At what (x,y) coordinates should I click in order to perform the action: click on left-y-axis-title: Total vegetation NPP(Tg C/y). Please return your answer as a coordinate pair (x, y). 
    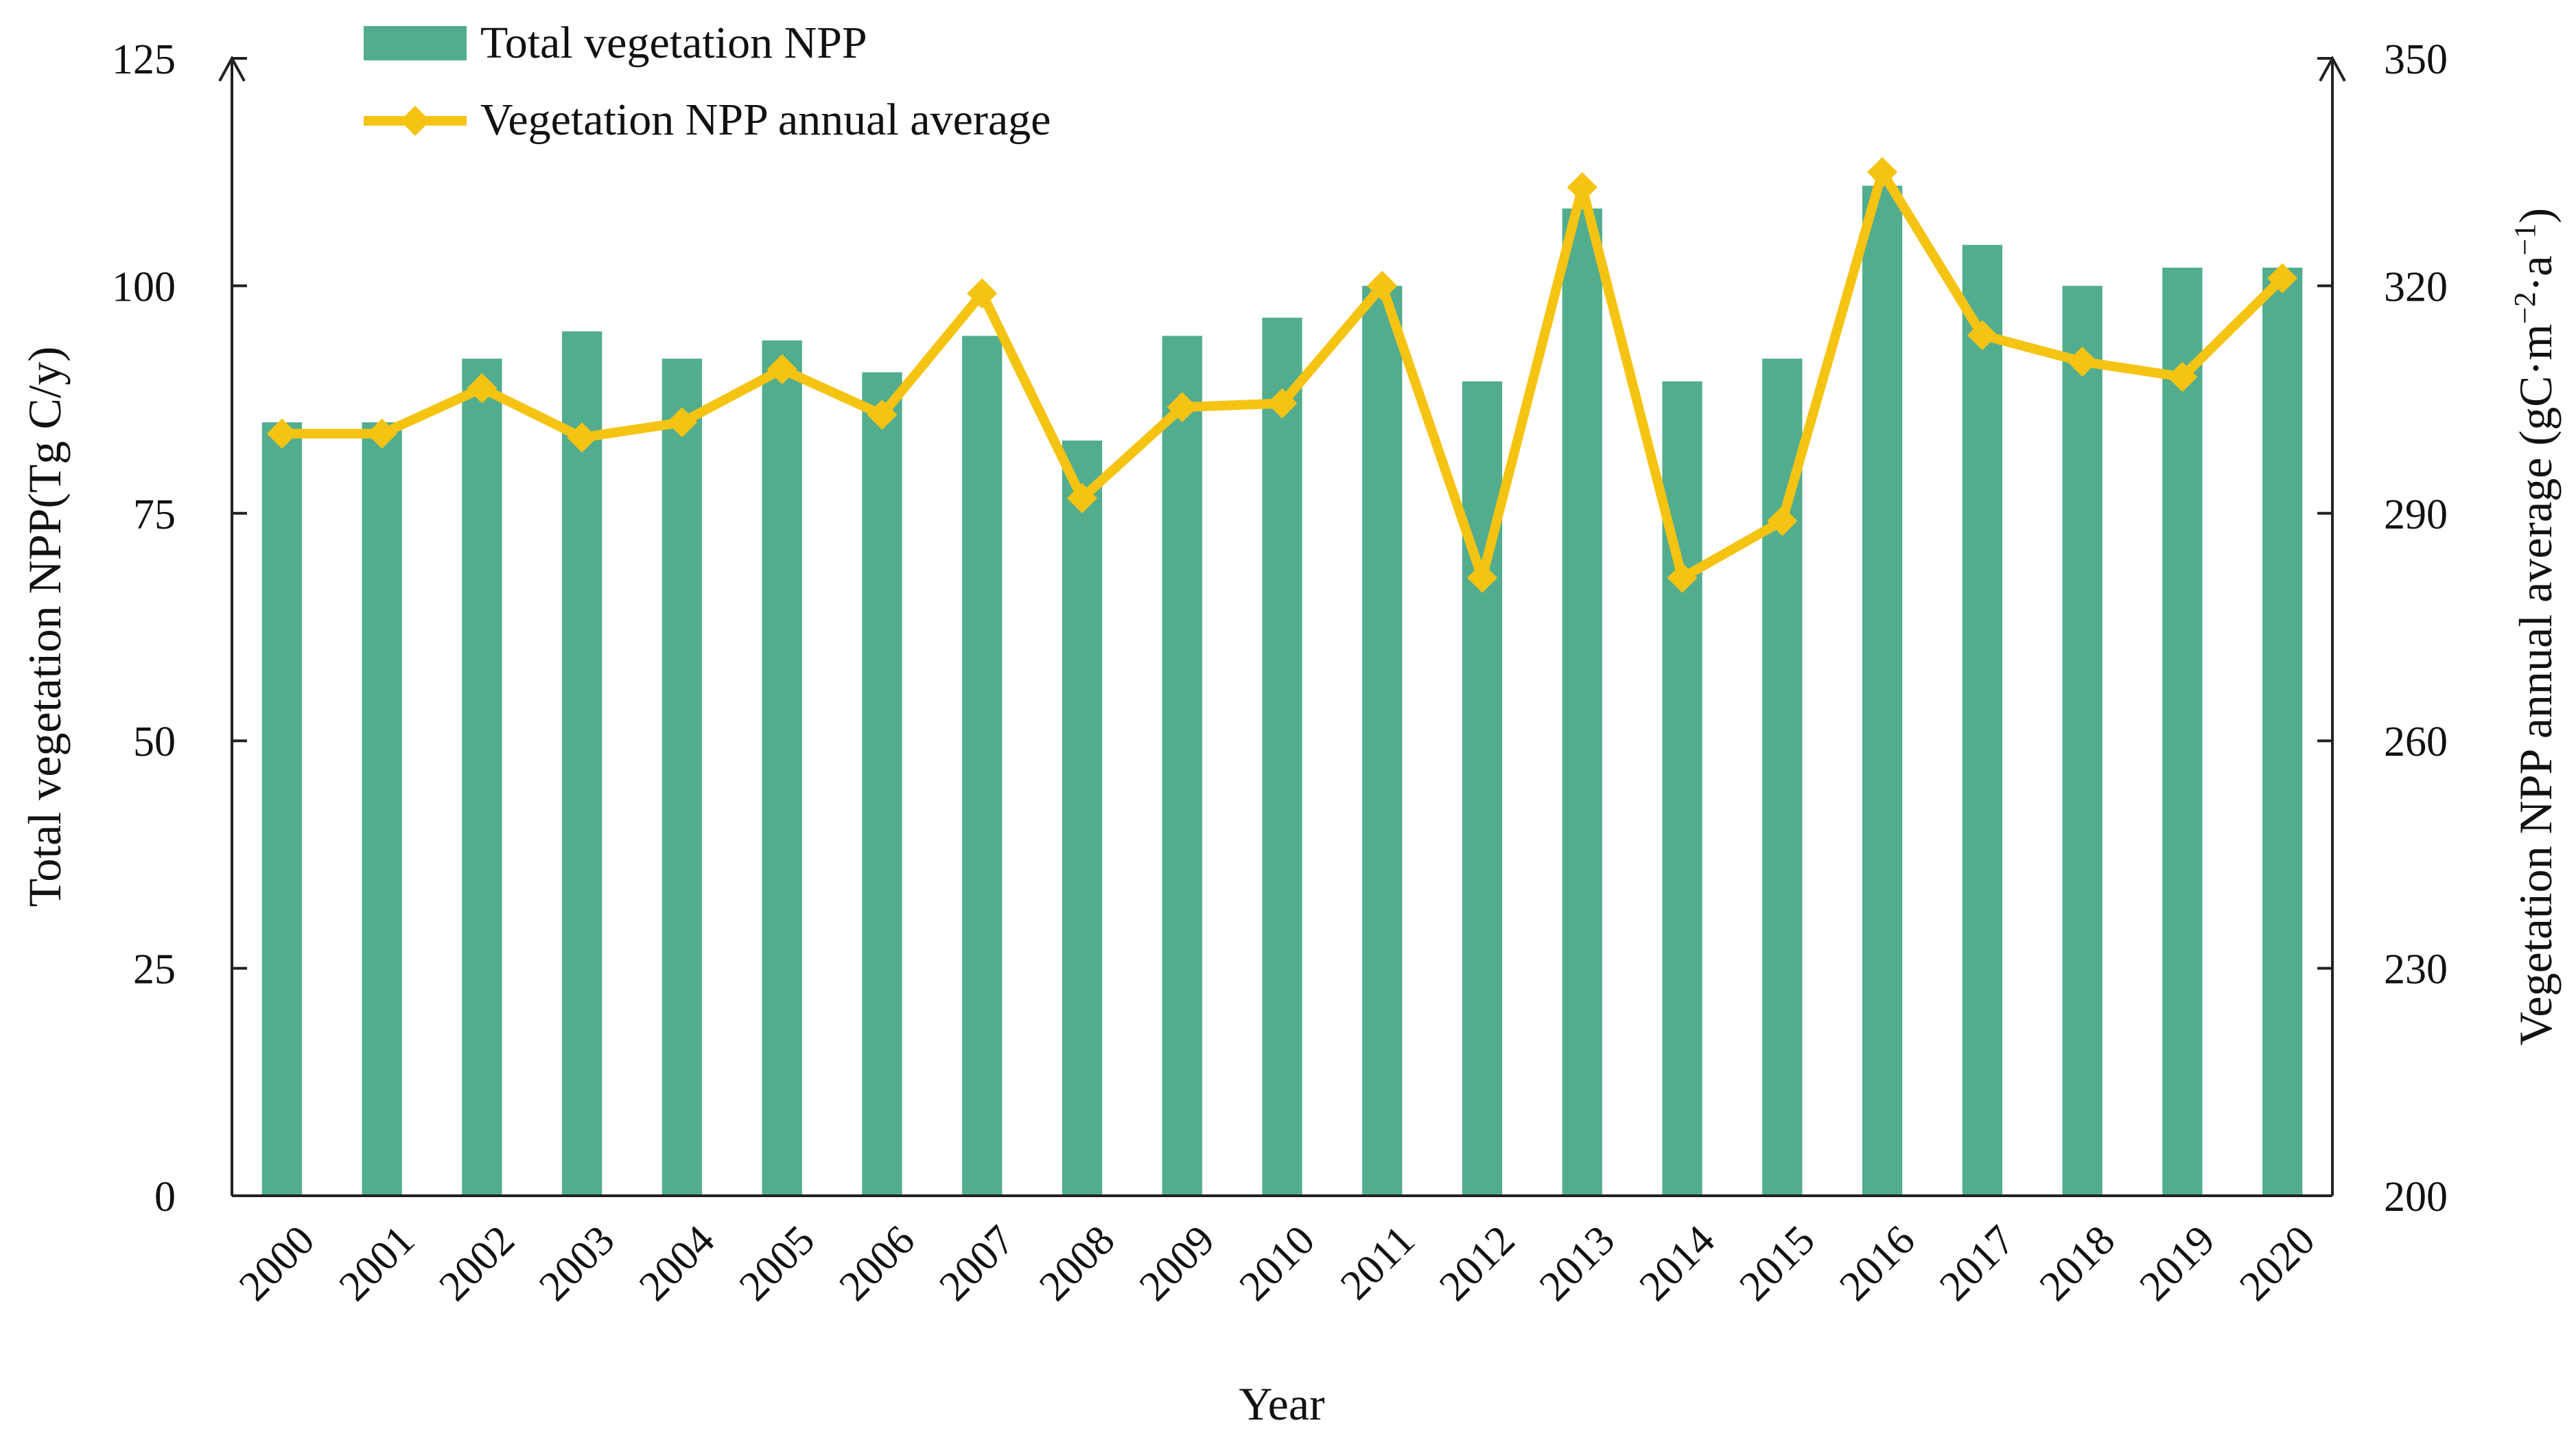
    Looking at the image, I should click on (45, 627).